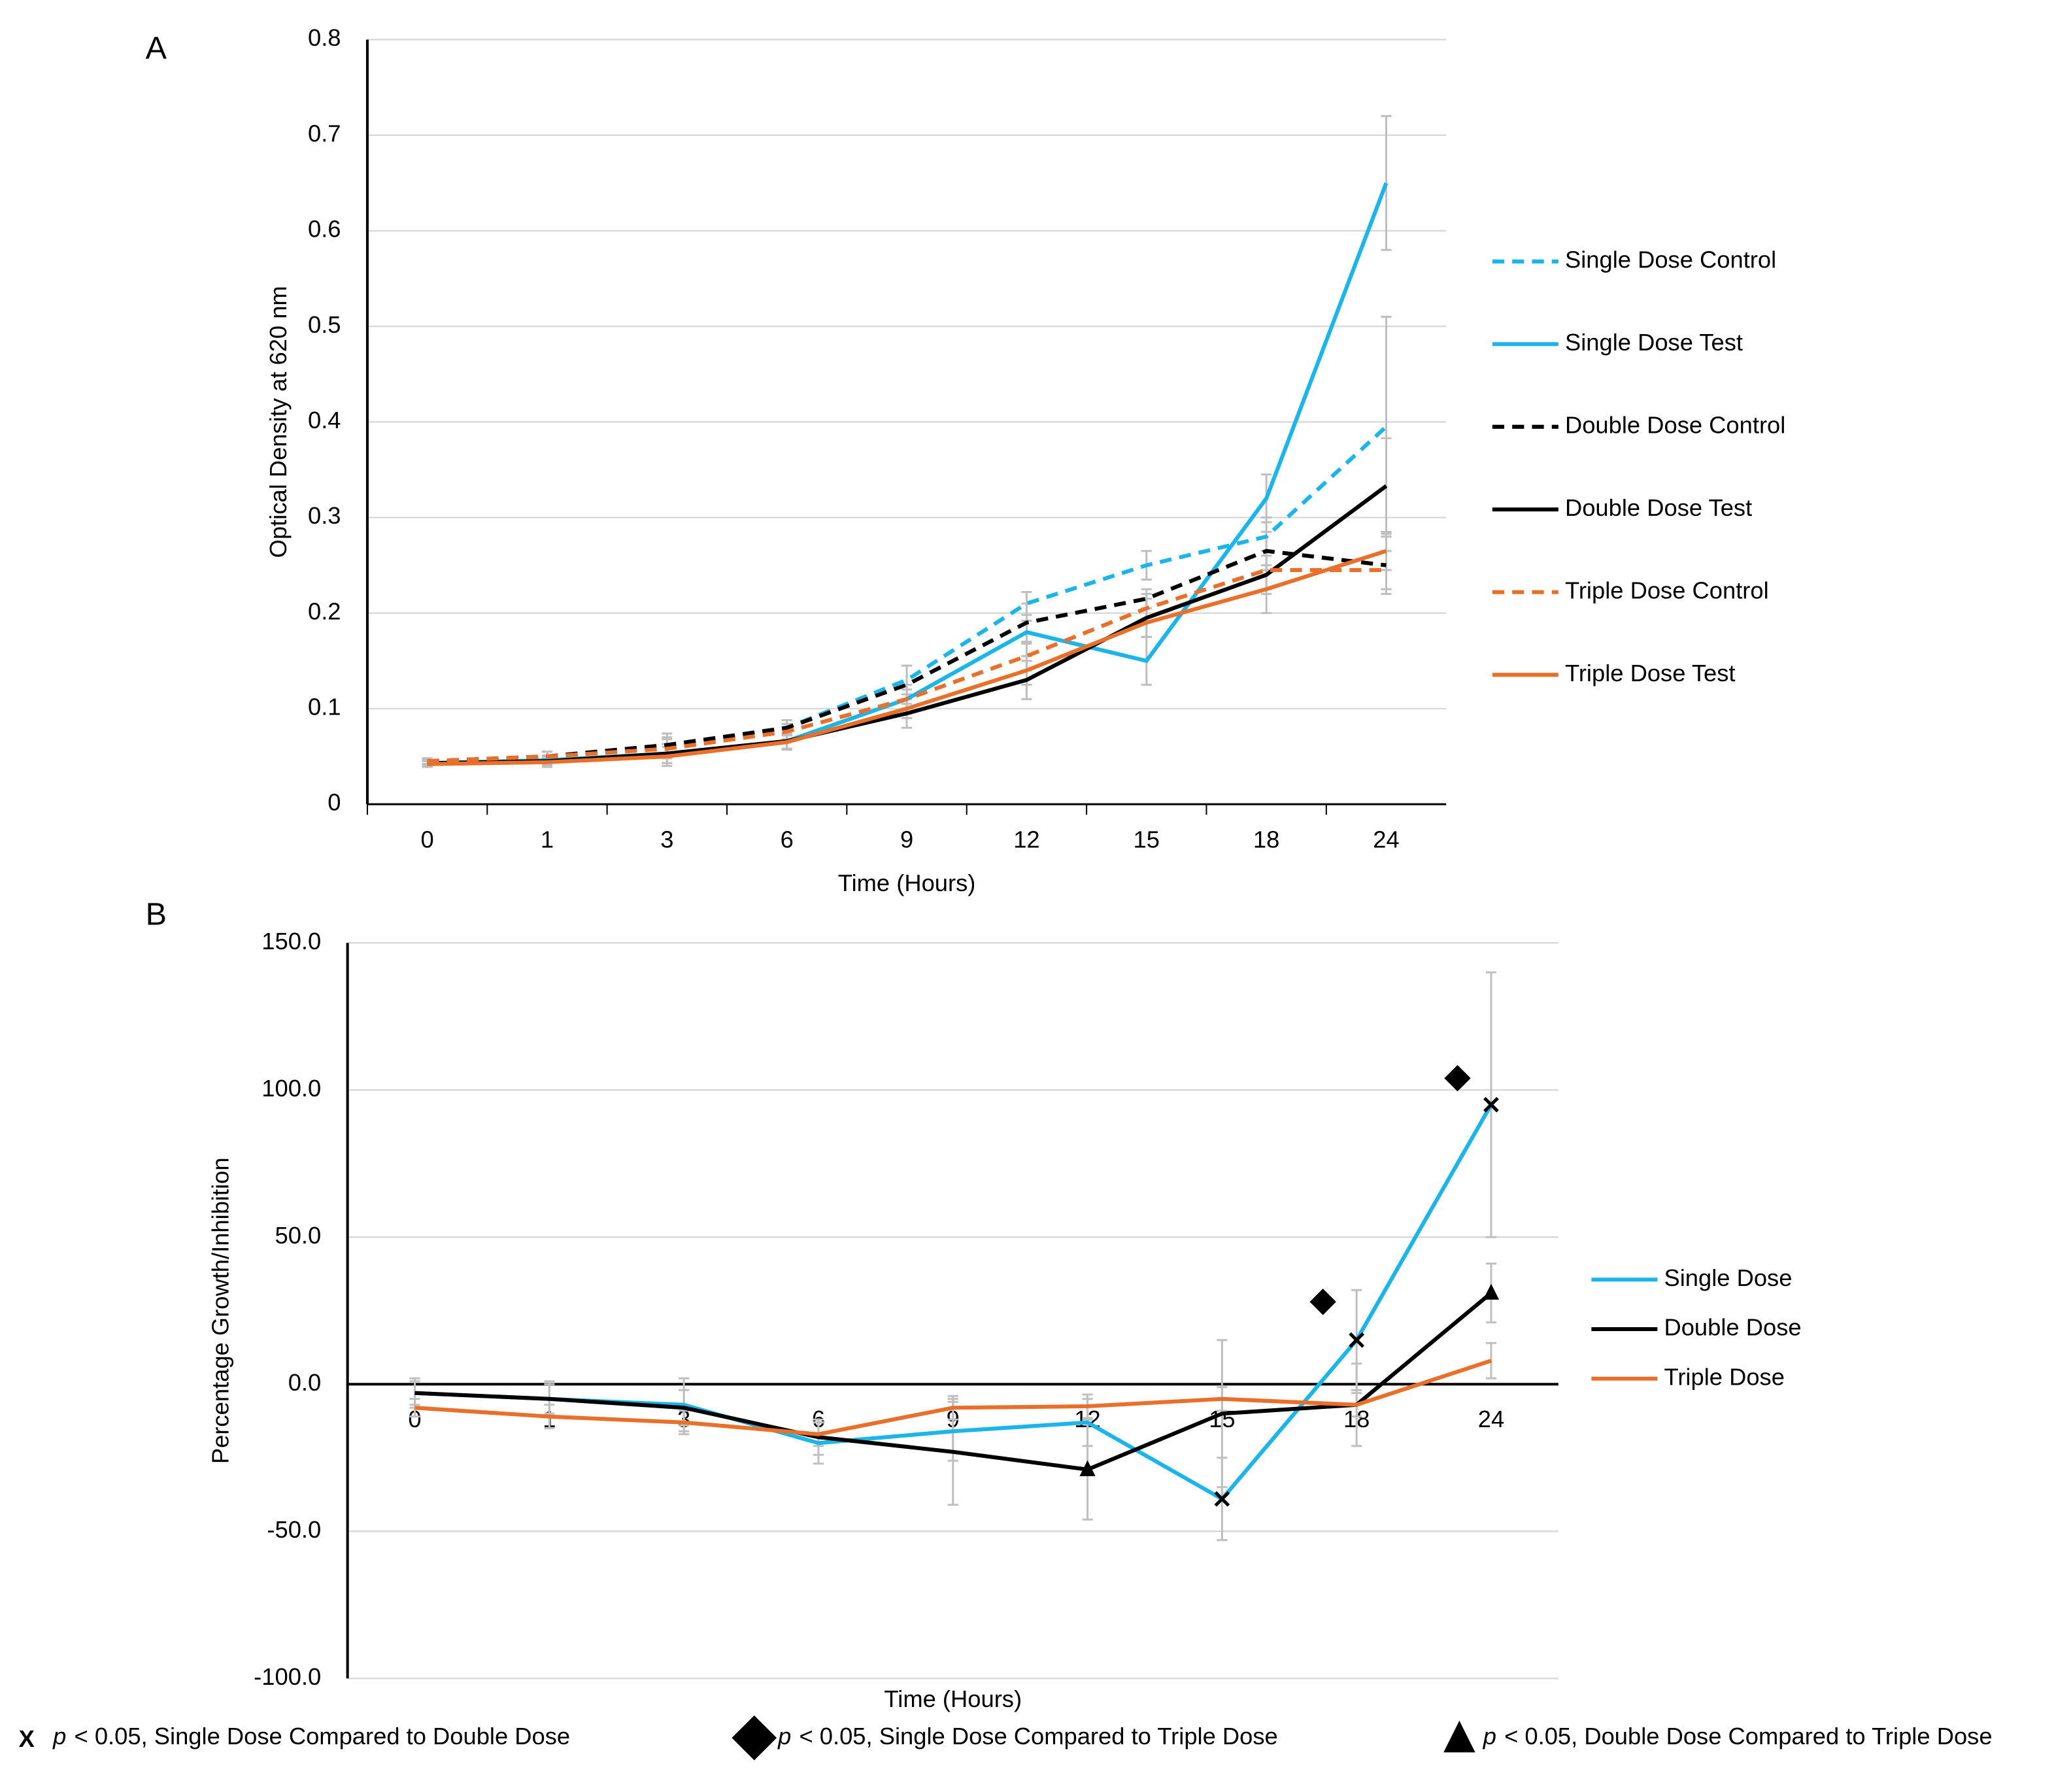 This screenshot has height=1792, width=2071. I want to click on y-tick-label: -100.0, so click(287, 1676).